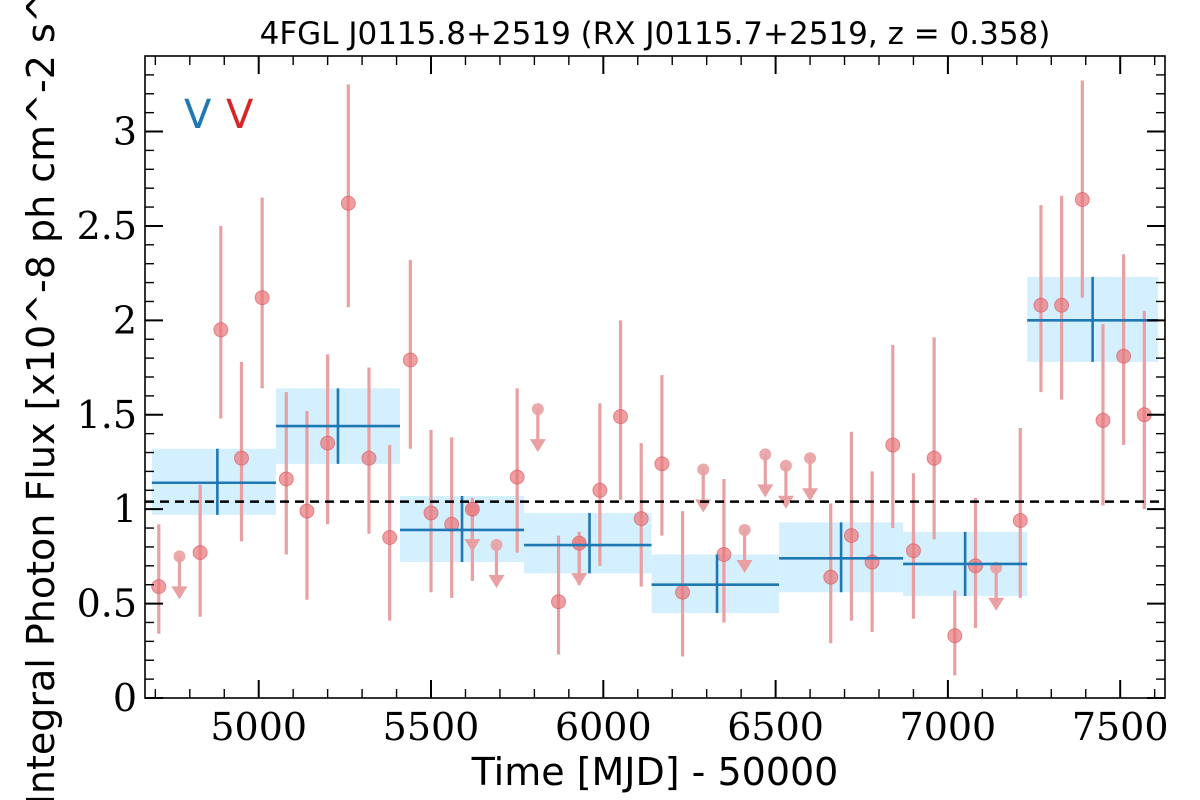 The image size is (1200, 800). I want to click on x-tick-label-5: 7500, so click(1120, 727).